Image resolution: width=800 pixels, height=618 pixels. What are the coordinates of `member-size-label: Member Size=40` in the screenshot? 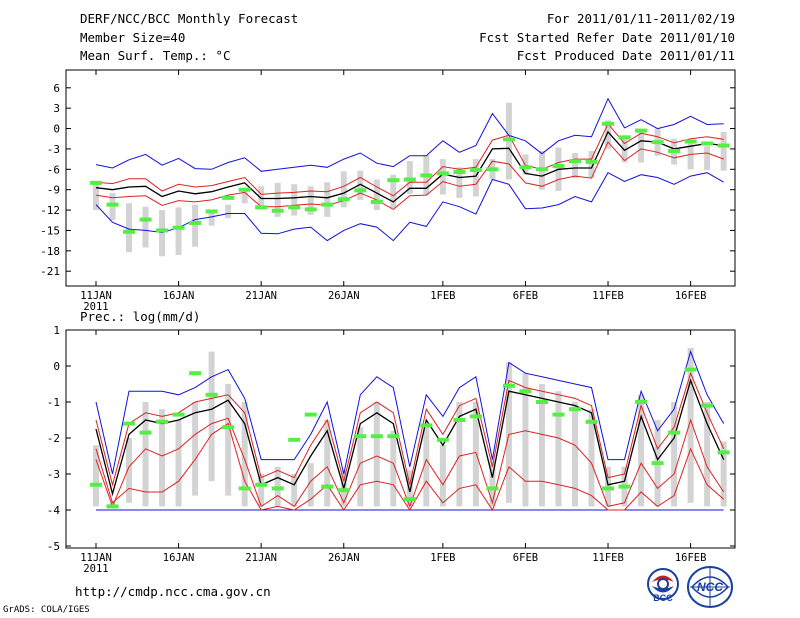 It's located at (133, 37).